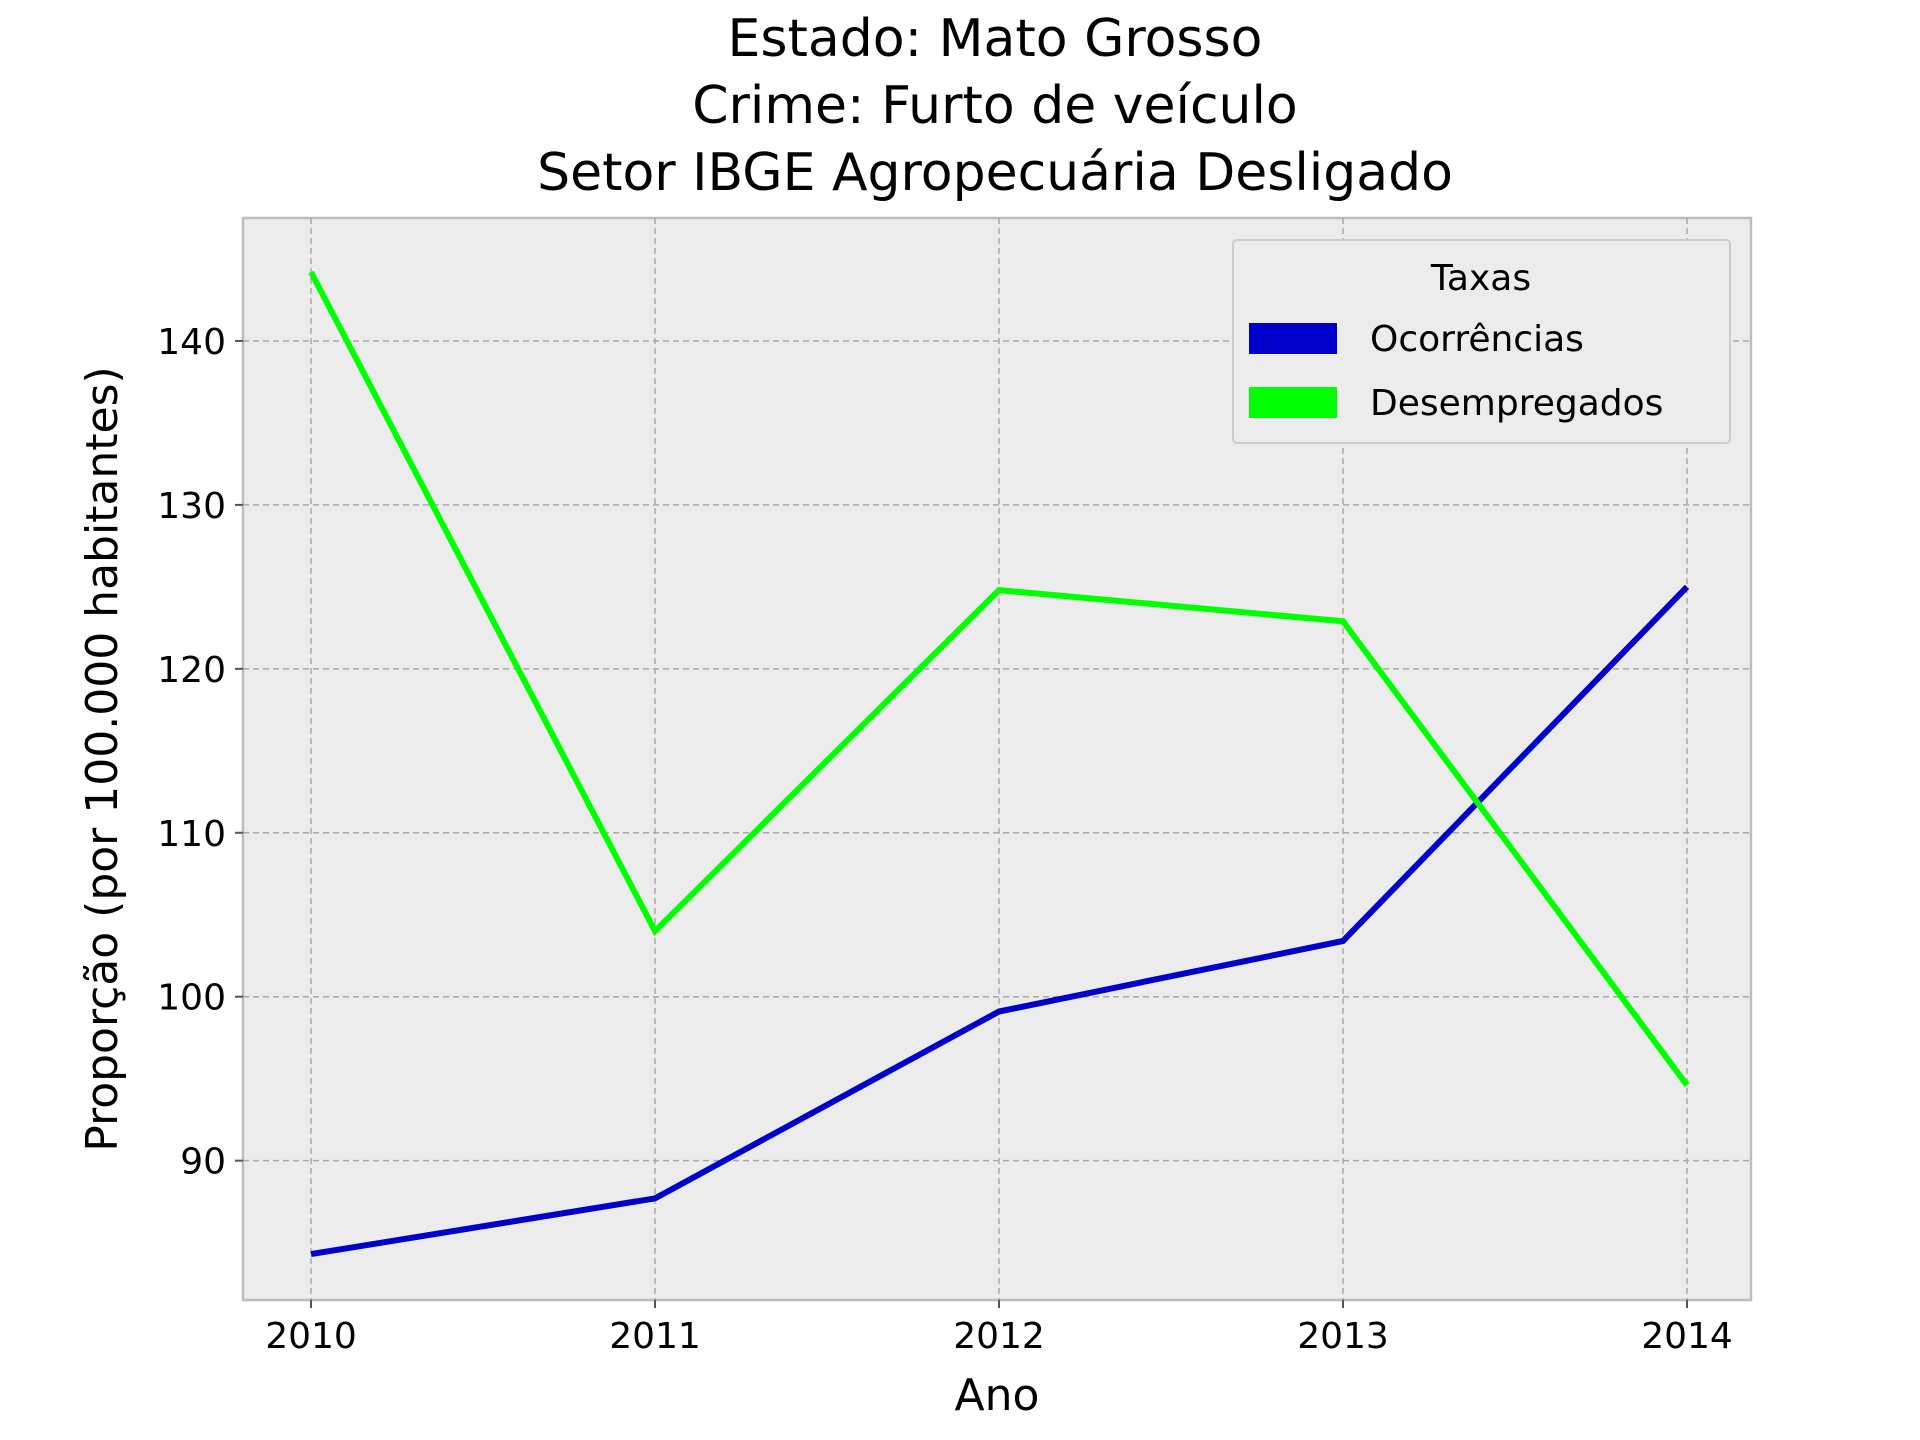  What do you see at coordinates (1293, 338) in the screenshot?
I see `legend-swatch-ocorrencias` at bounding box center [1293, 338].